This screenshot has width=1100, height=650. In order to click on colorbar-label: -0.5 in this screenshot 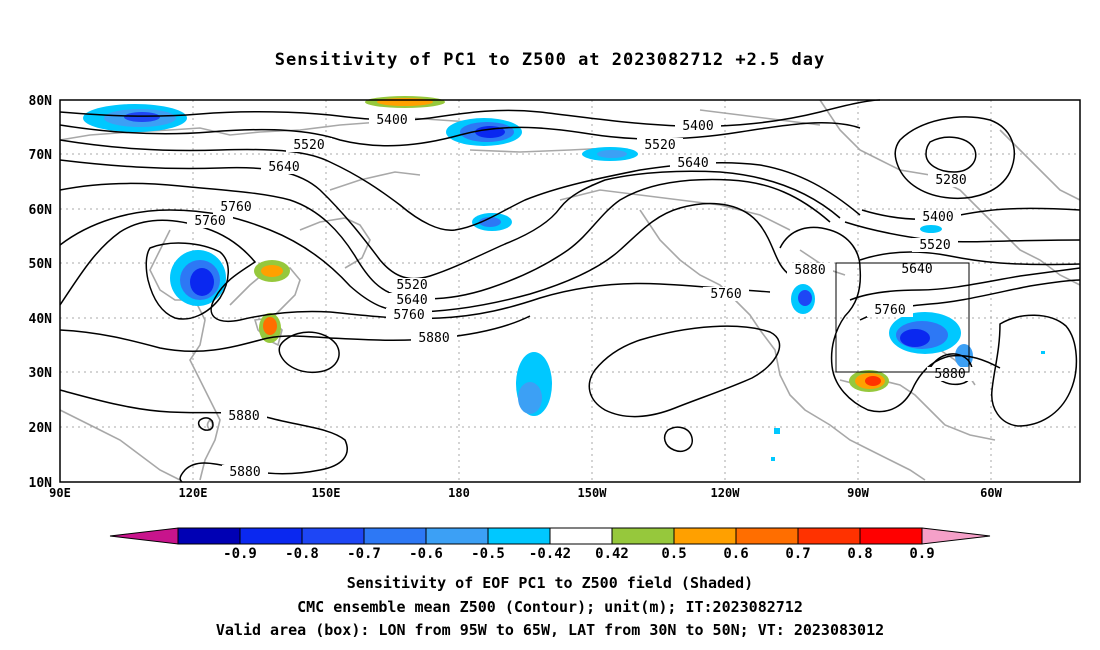, I will do `click(488, 554)`.